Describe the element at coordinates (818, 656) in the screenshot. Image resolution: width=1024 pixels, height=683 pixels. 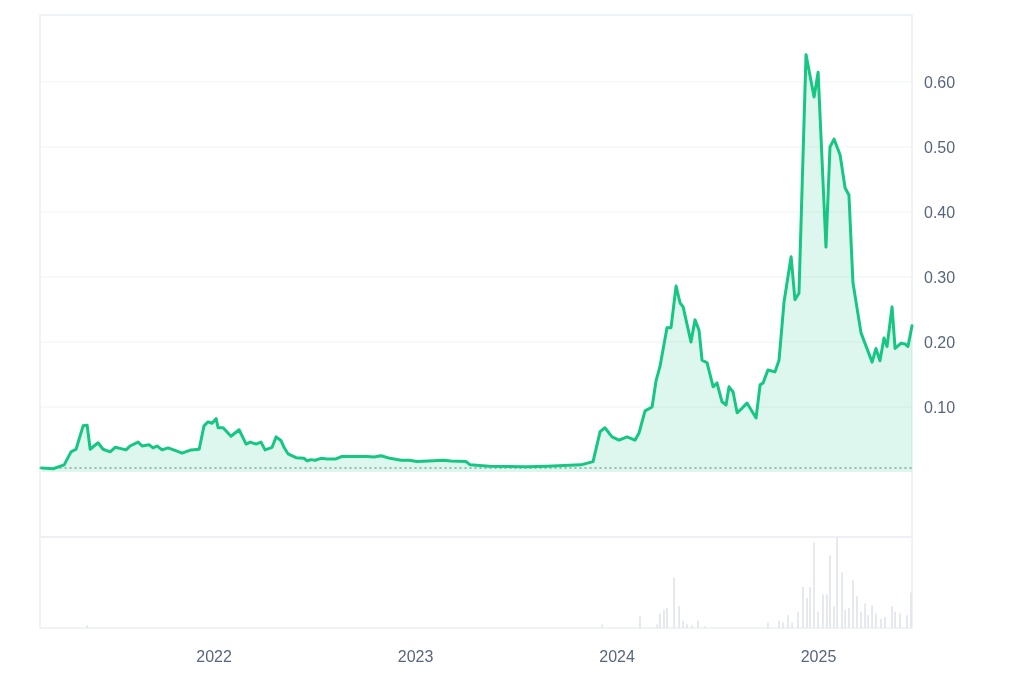
I see `x-tick-label: 2025` at that location.